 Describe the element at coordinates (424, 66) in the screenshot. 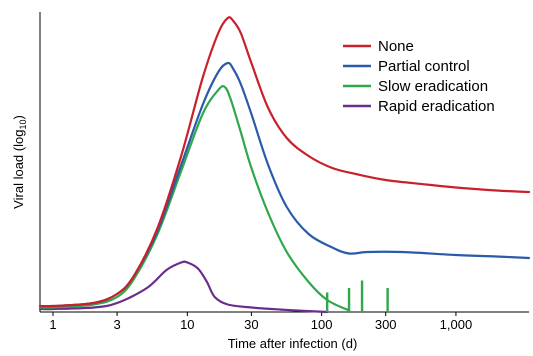

I see `legend-label-partial-control: Partial control` at that location.